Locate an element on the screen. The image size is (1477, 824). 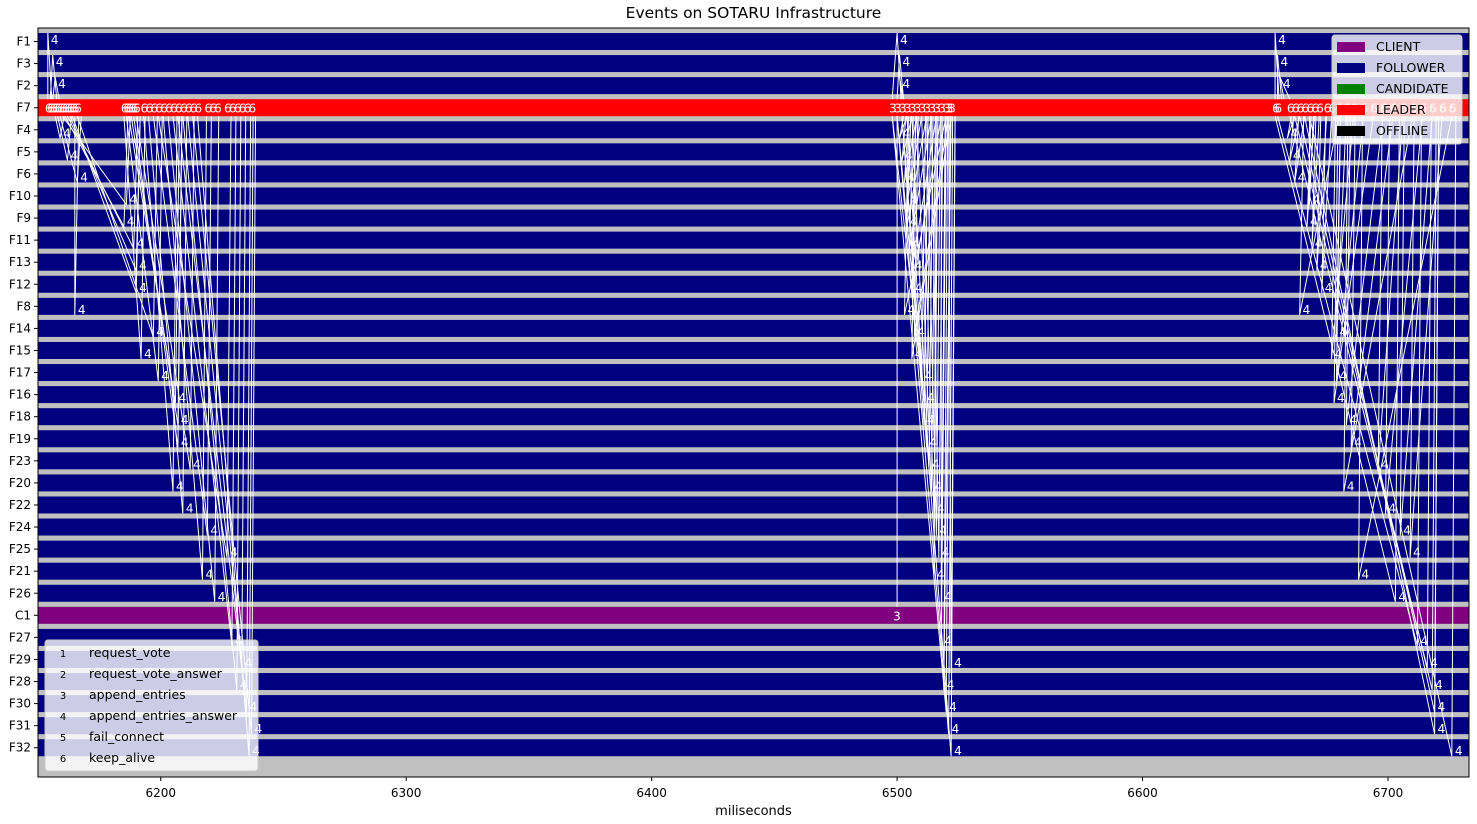
reply-label-1-f28: 4 is located at coordinates (951, 685).